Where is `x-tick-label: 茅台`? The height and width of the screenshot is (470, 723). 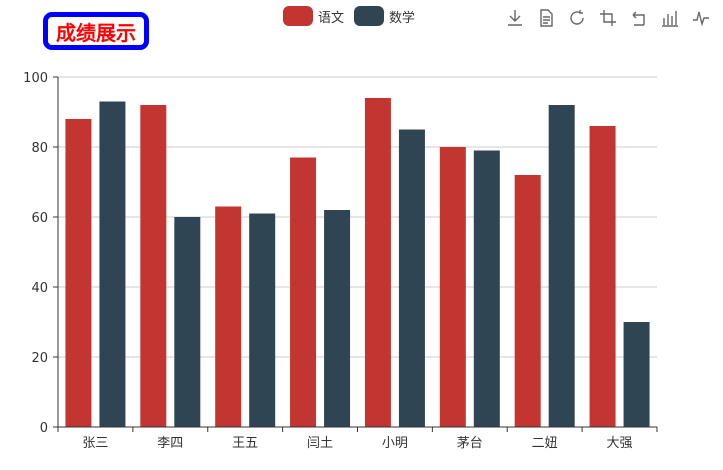 x-tick-label: 茅台 is located at coordinates (470, 443).